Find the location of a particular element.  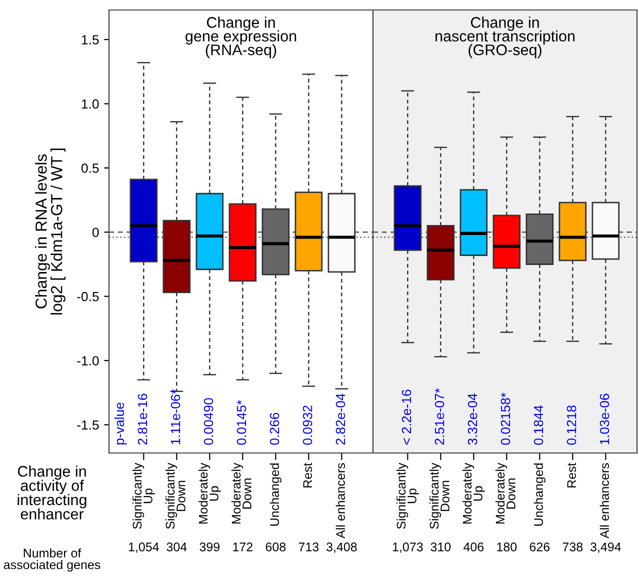

annotation: 0.1218 is located at coordinates (571, 425).